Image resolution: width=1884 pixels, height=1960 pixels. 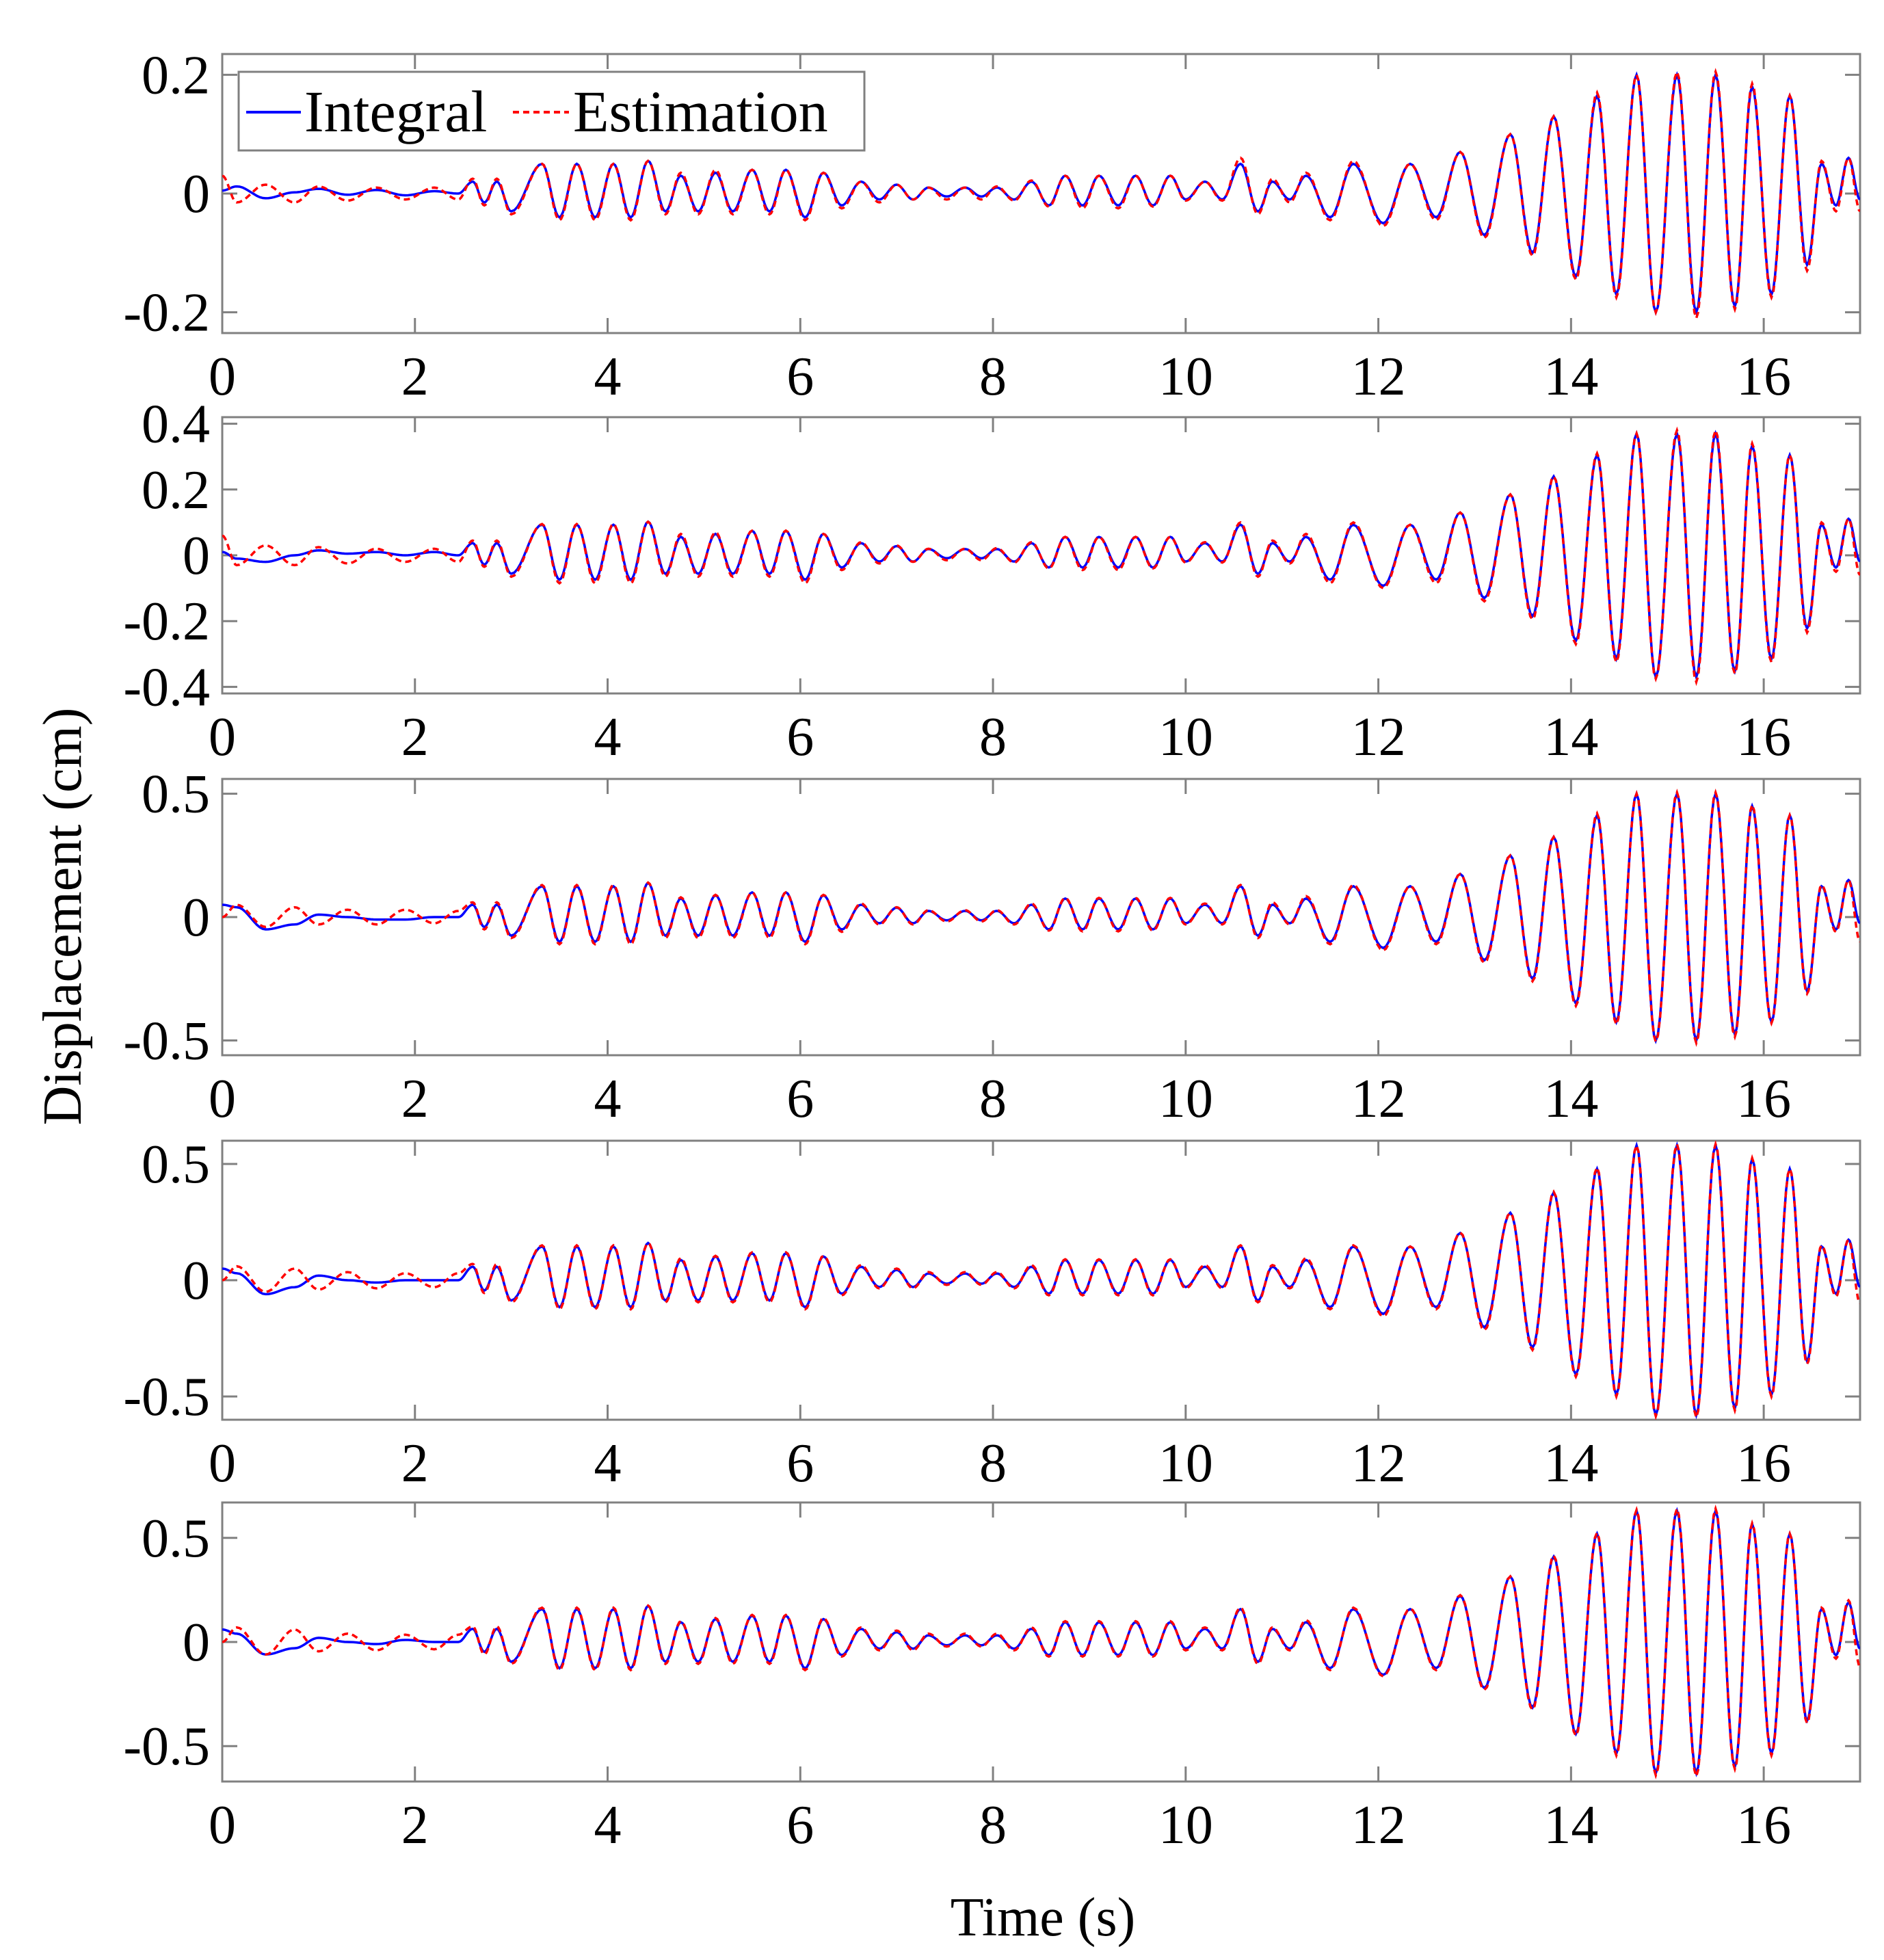 I want to click on y-axis-label: Displacement (cm), so click(x=63, y=917).